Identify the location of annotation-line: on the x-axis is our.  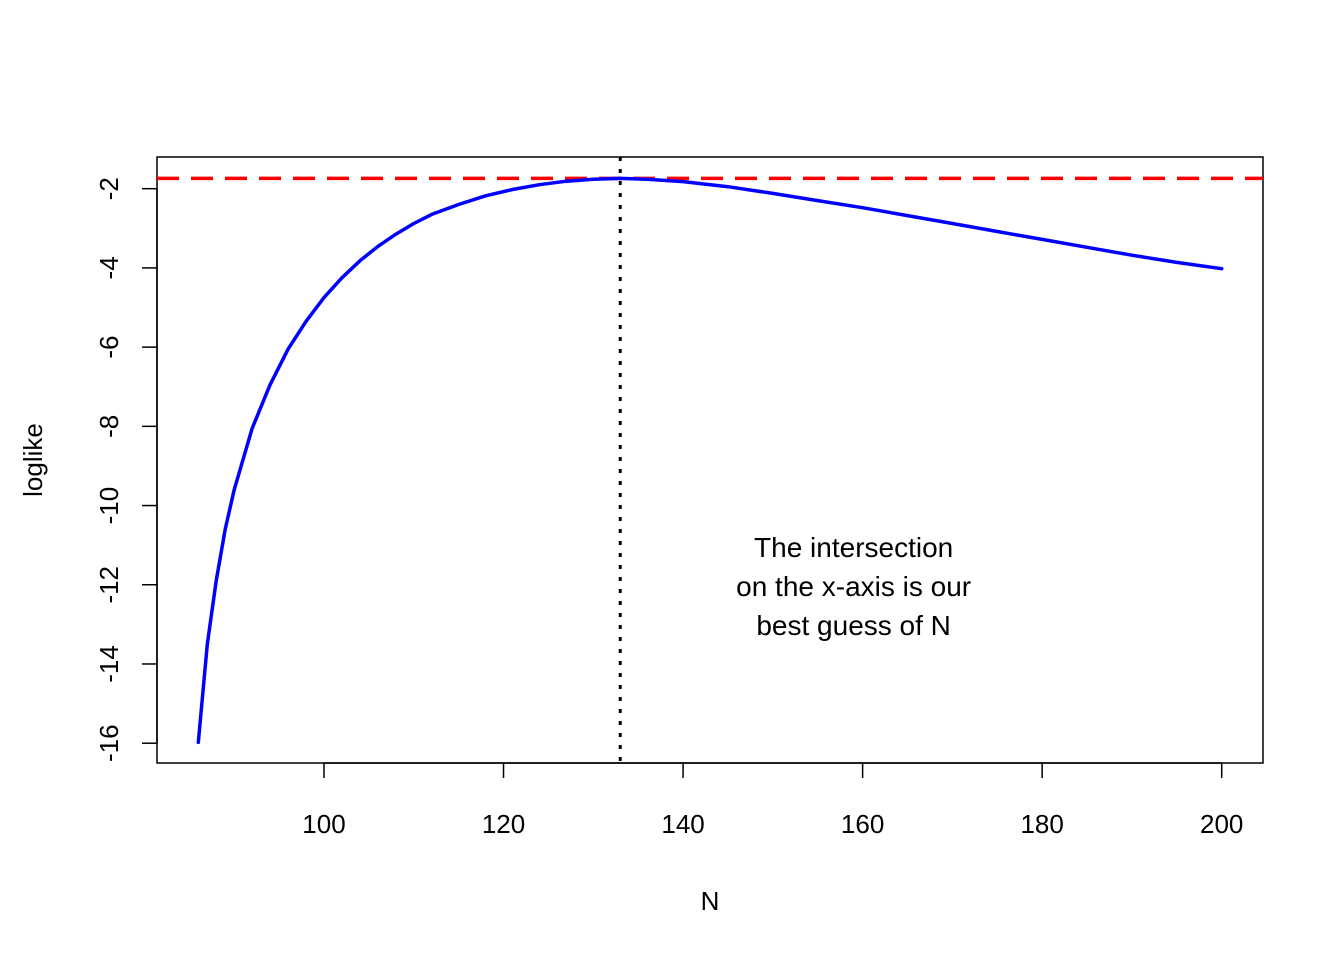
(853, 586).